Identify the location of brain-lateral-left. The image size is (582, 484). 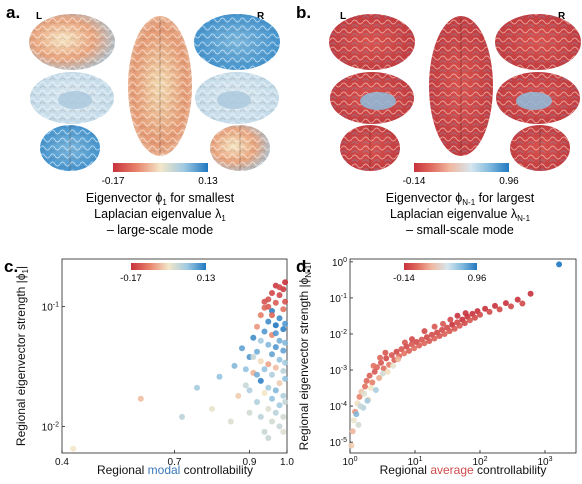
(372, 42).